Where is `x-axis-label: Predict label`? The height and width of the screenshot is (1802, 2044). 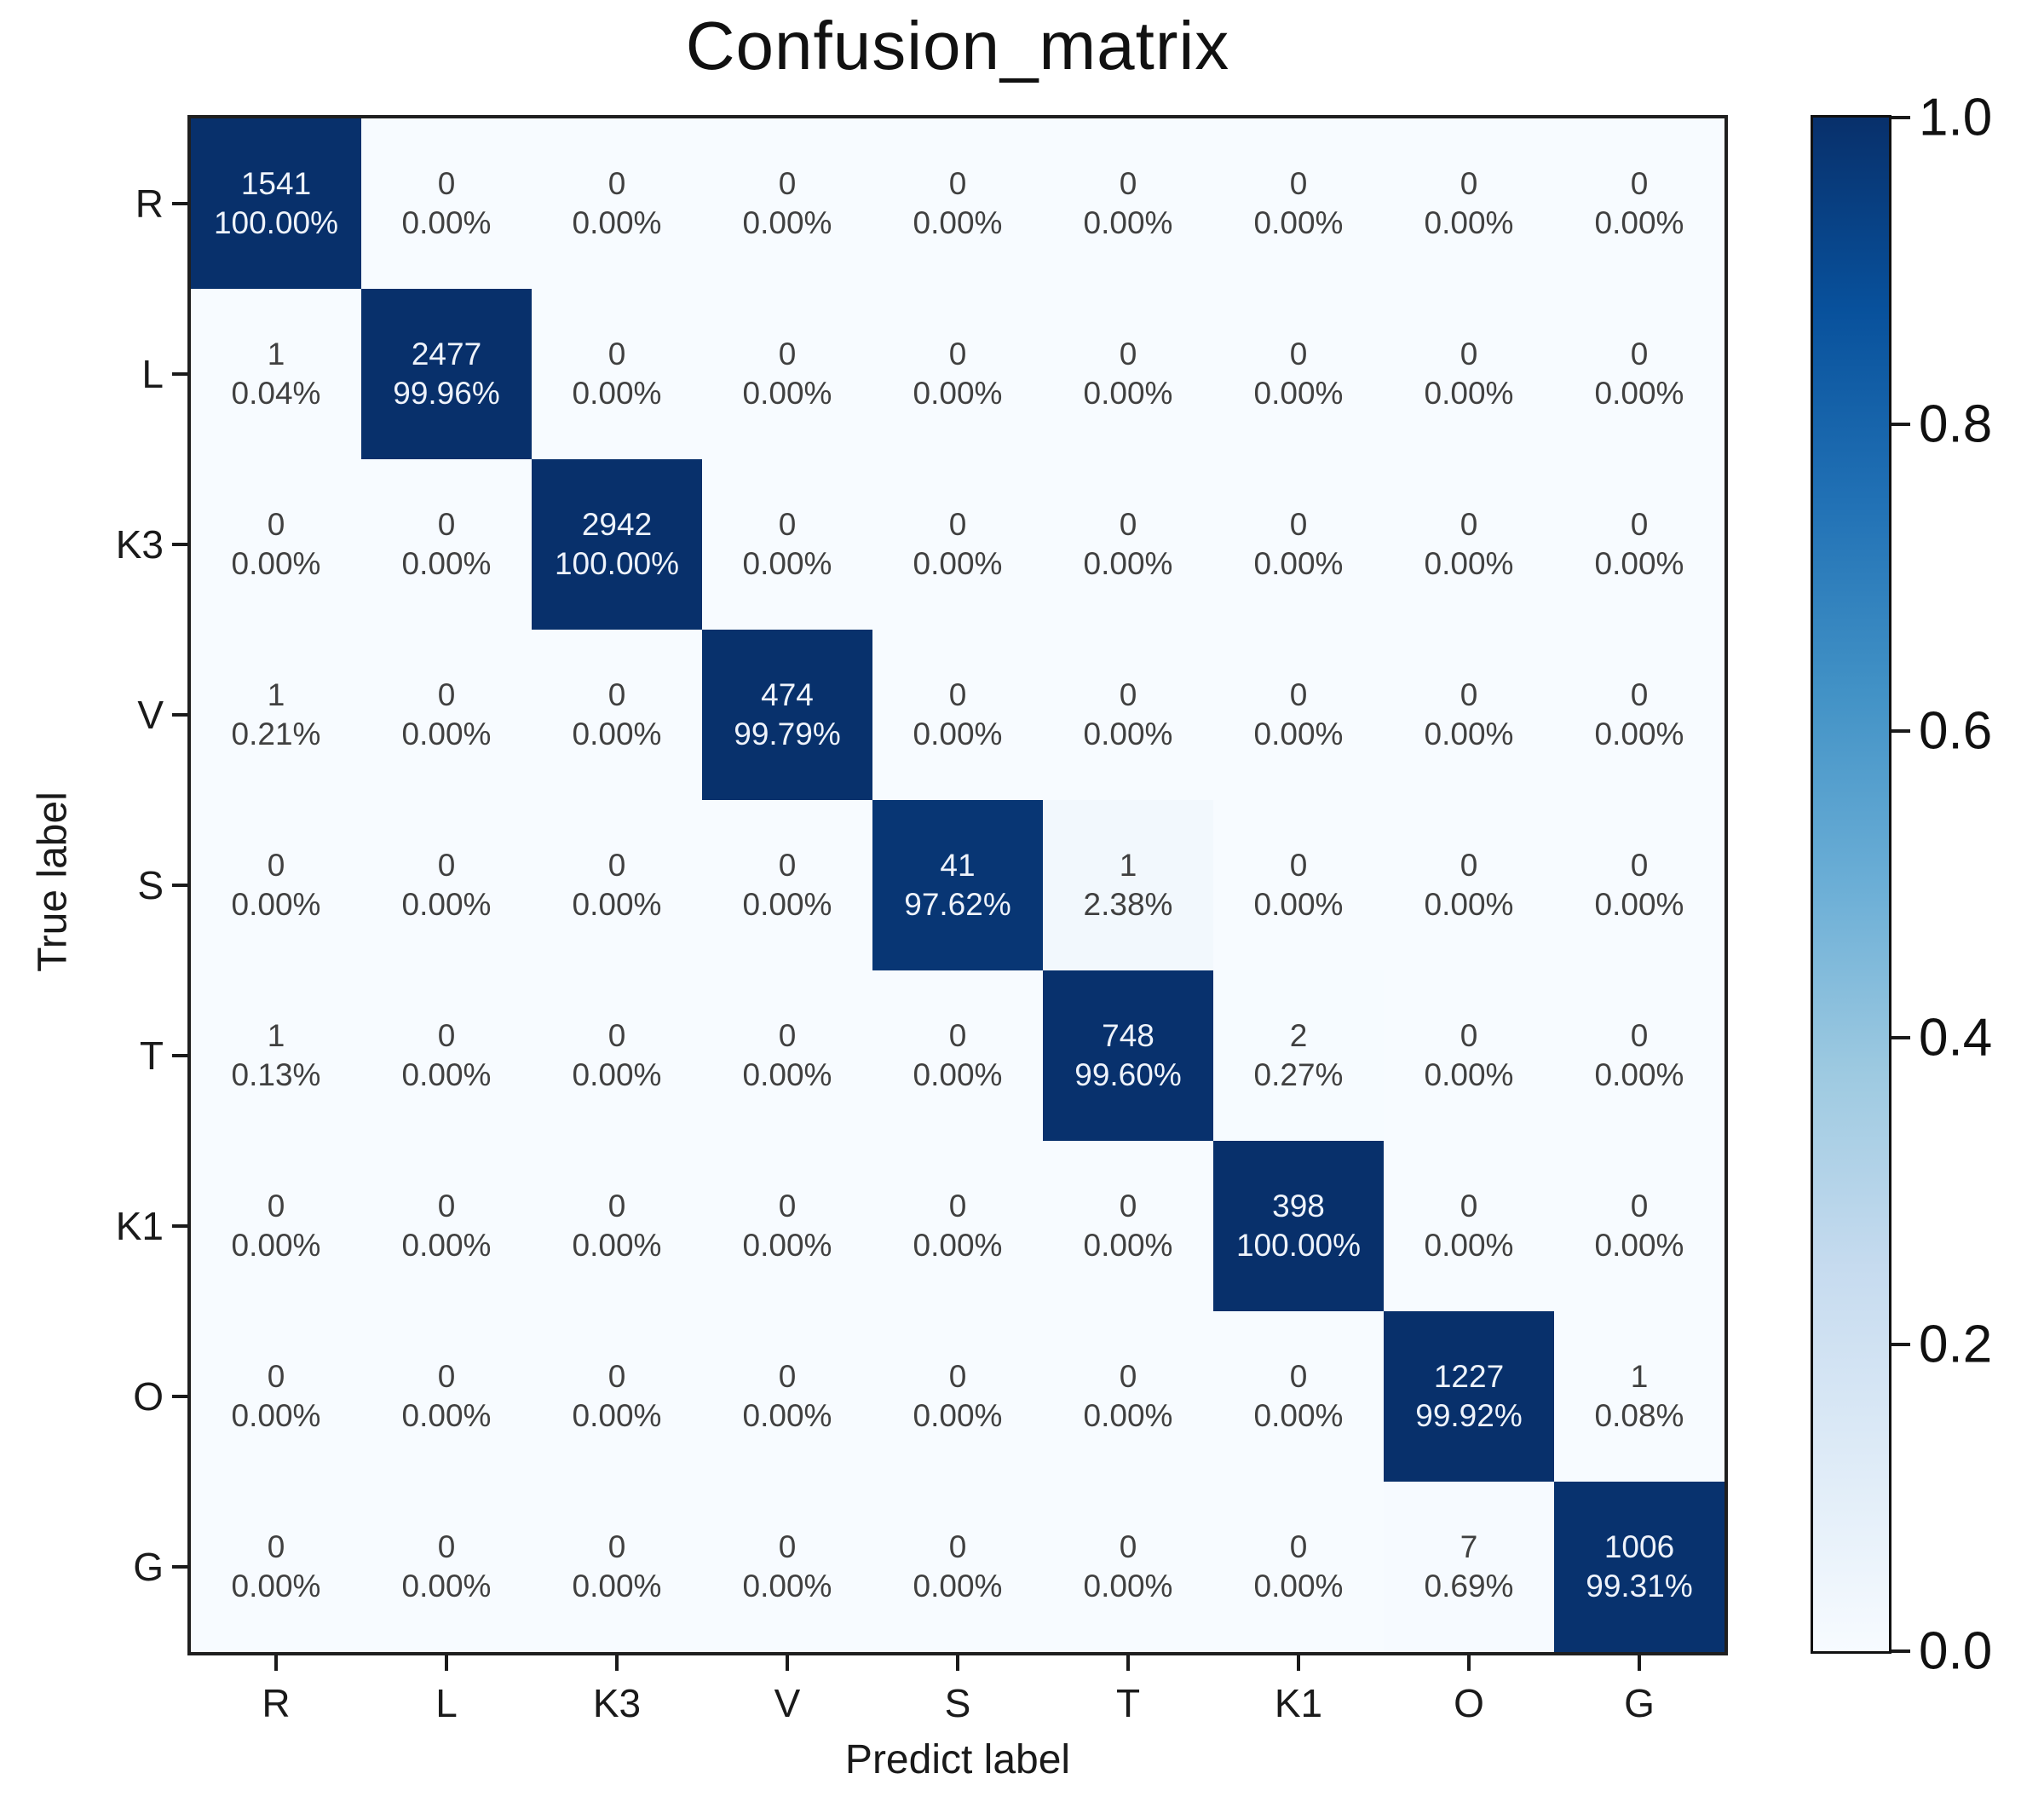 x-axis-label: Predict label is located at coordinates (957, 1759).